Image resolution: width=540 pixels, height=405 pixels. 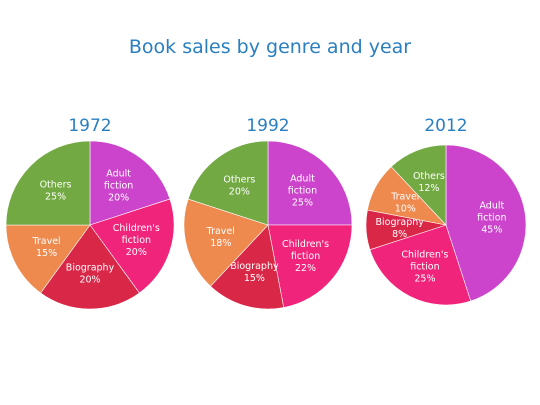 What do you see at coordinates (220, 243) in the screenshot?
I see `slice-value-label: 18%` at bounding box center [220, 243].